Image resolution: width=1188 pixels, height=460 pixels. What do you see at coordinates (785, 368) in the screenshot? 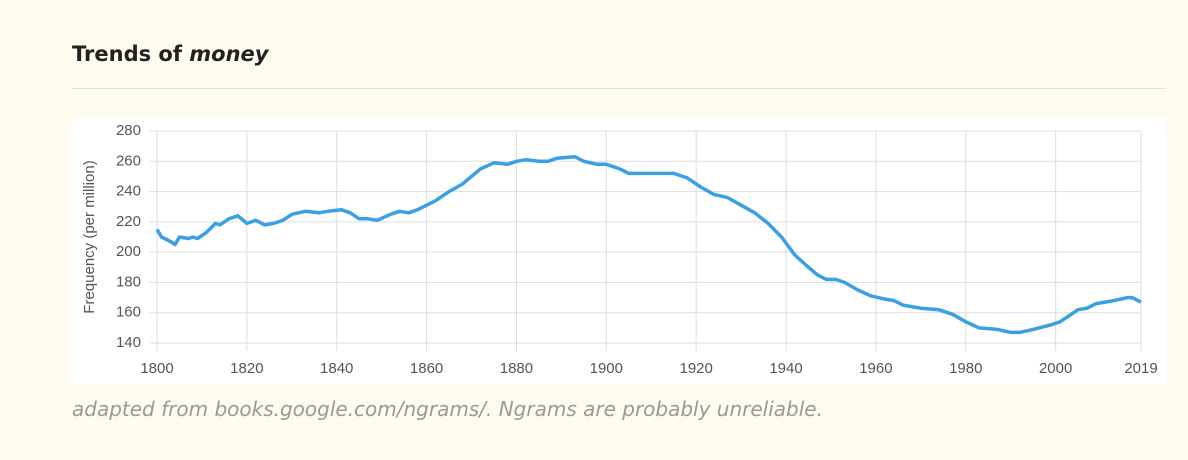
I see `x-tick-label: 1940` at bounding box center [785, 368].